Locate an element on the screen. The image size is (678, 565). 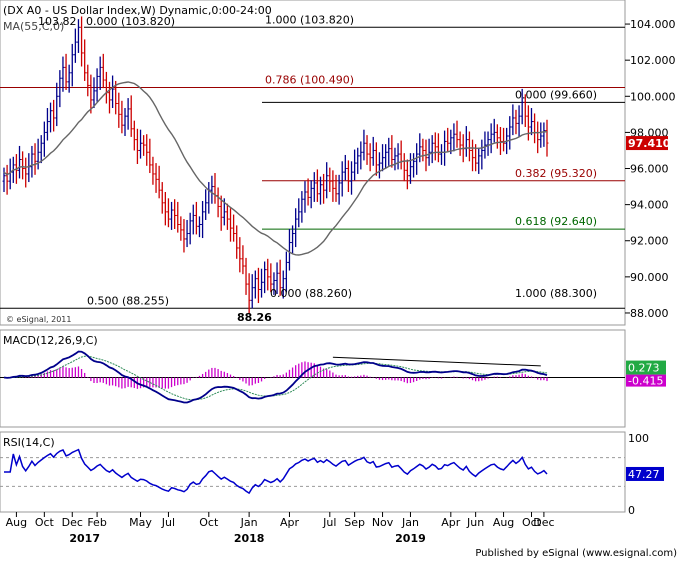
fib-1000-high-label: 1.000 (103.820) is located at coordinates (309, 19).